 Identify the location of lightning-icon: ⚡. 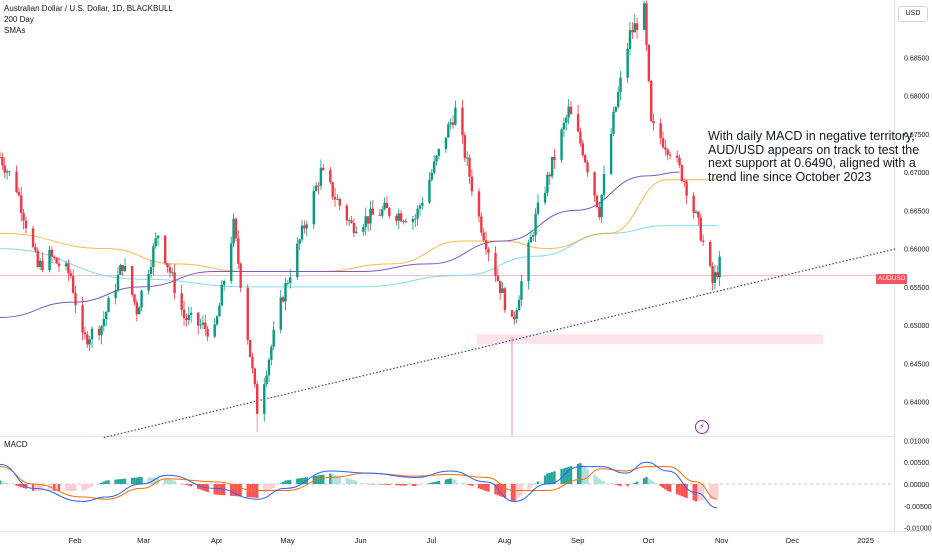
(702, 427).